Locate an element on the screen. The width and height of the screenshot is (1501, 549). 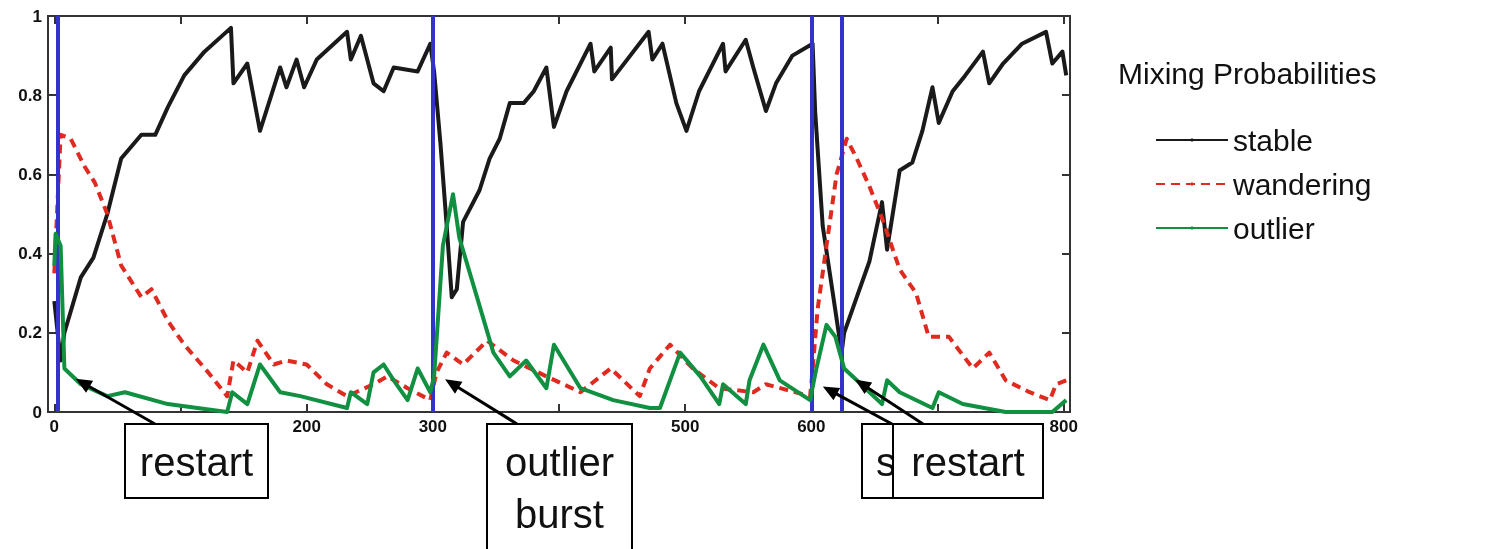
x-tick-label: 800 is located at coordinates (1063, 426).